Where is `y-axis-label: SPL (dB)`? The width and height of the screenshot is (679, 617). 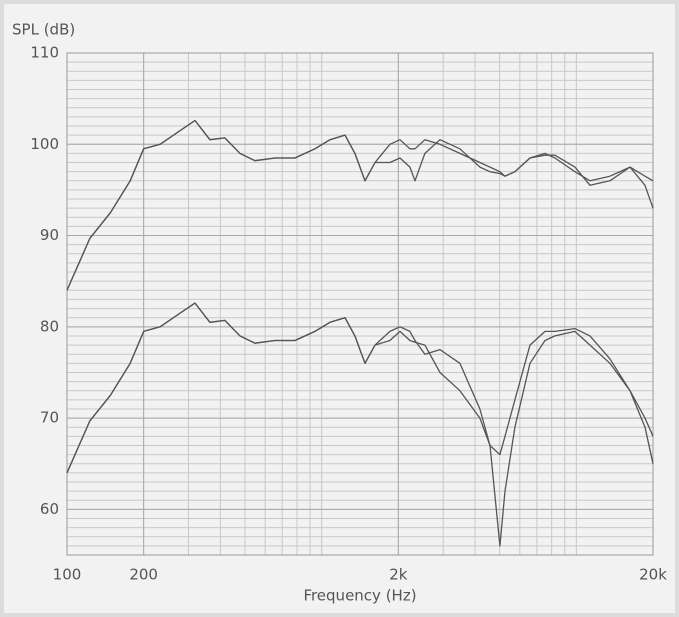 y-axis-label: SPL (dB) is located at coordinates (43, 30).